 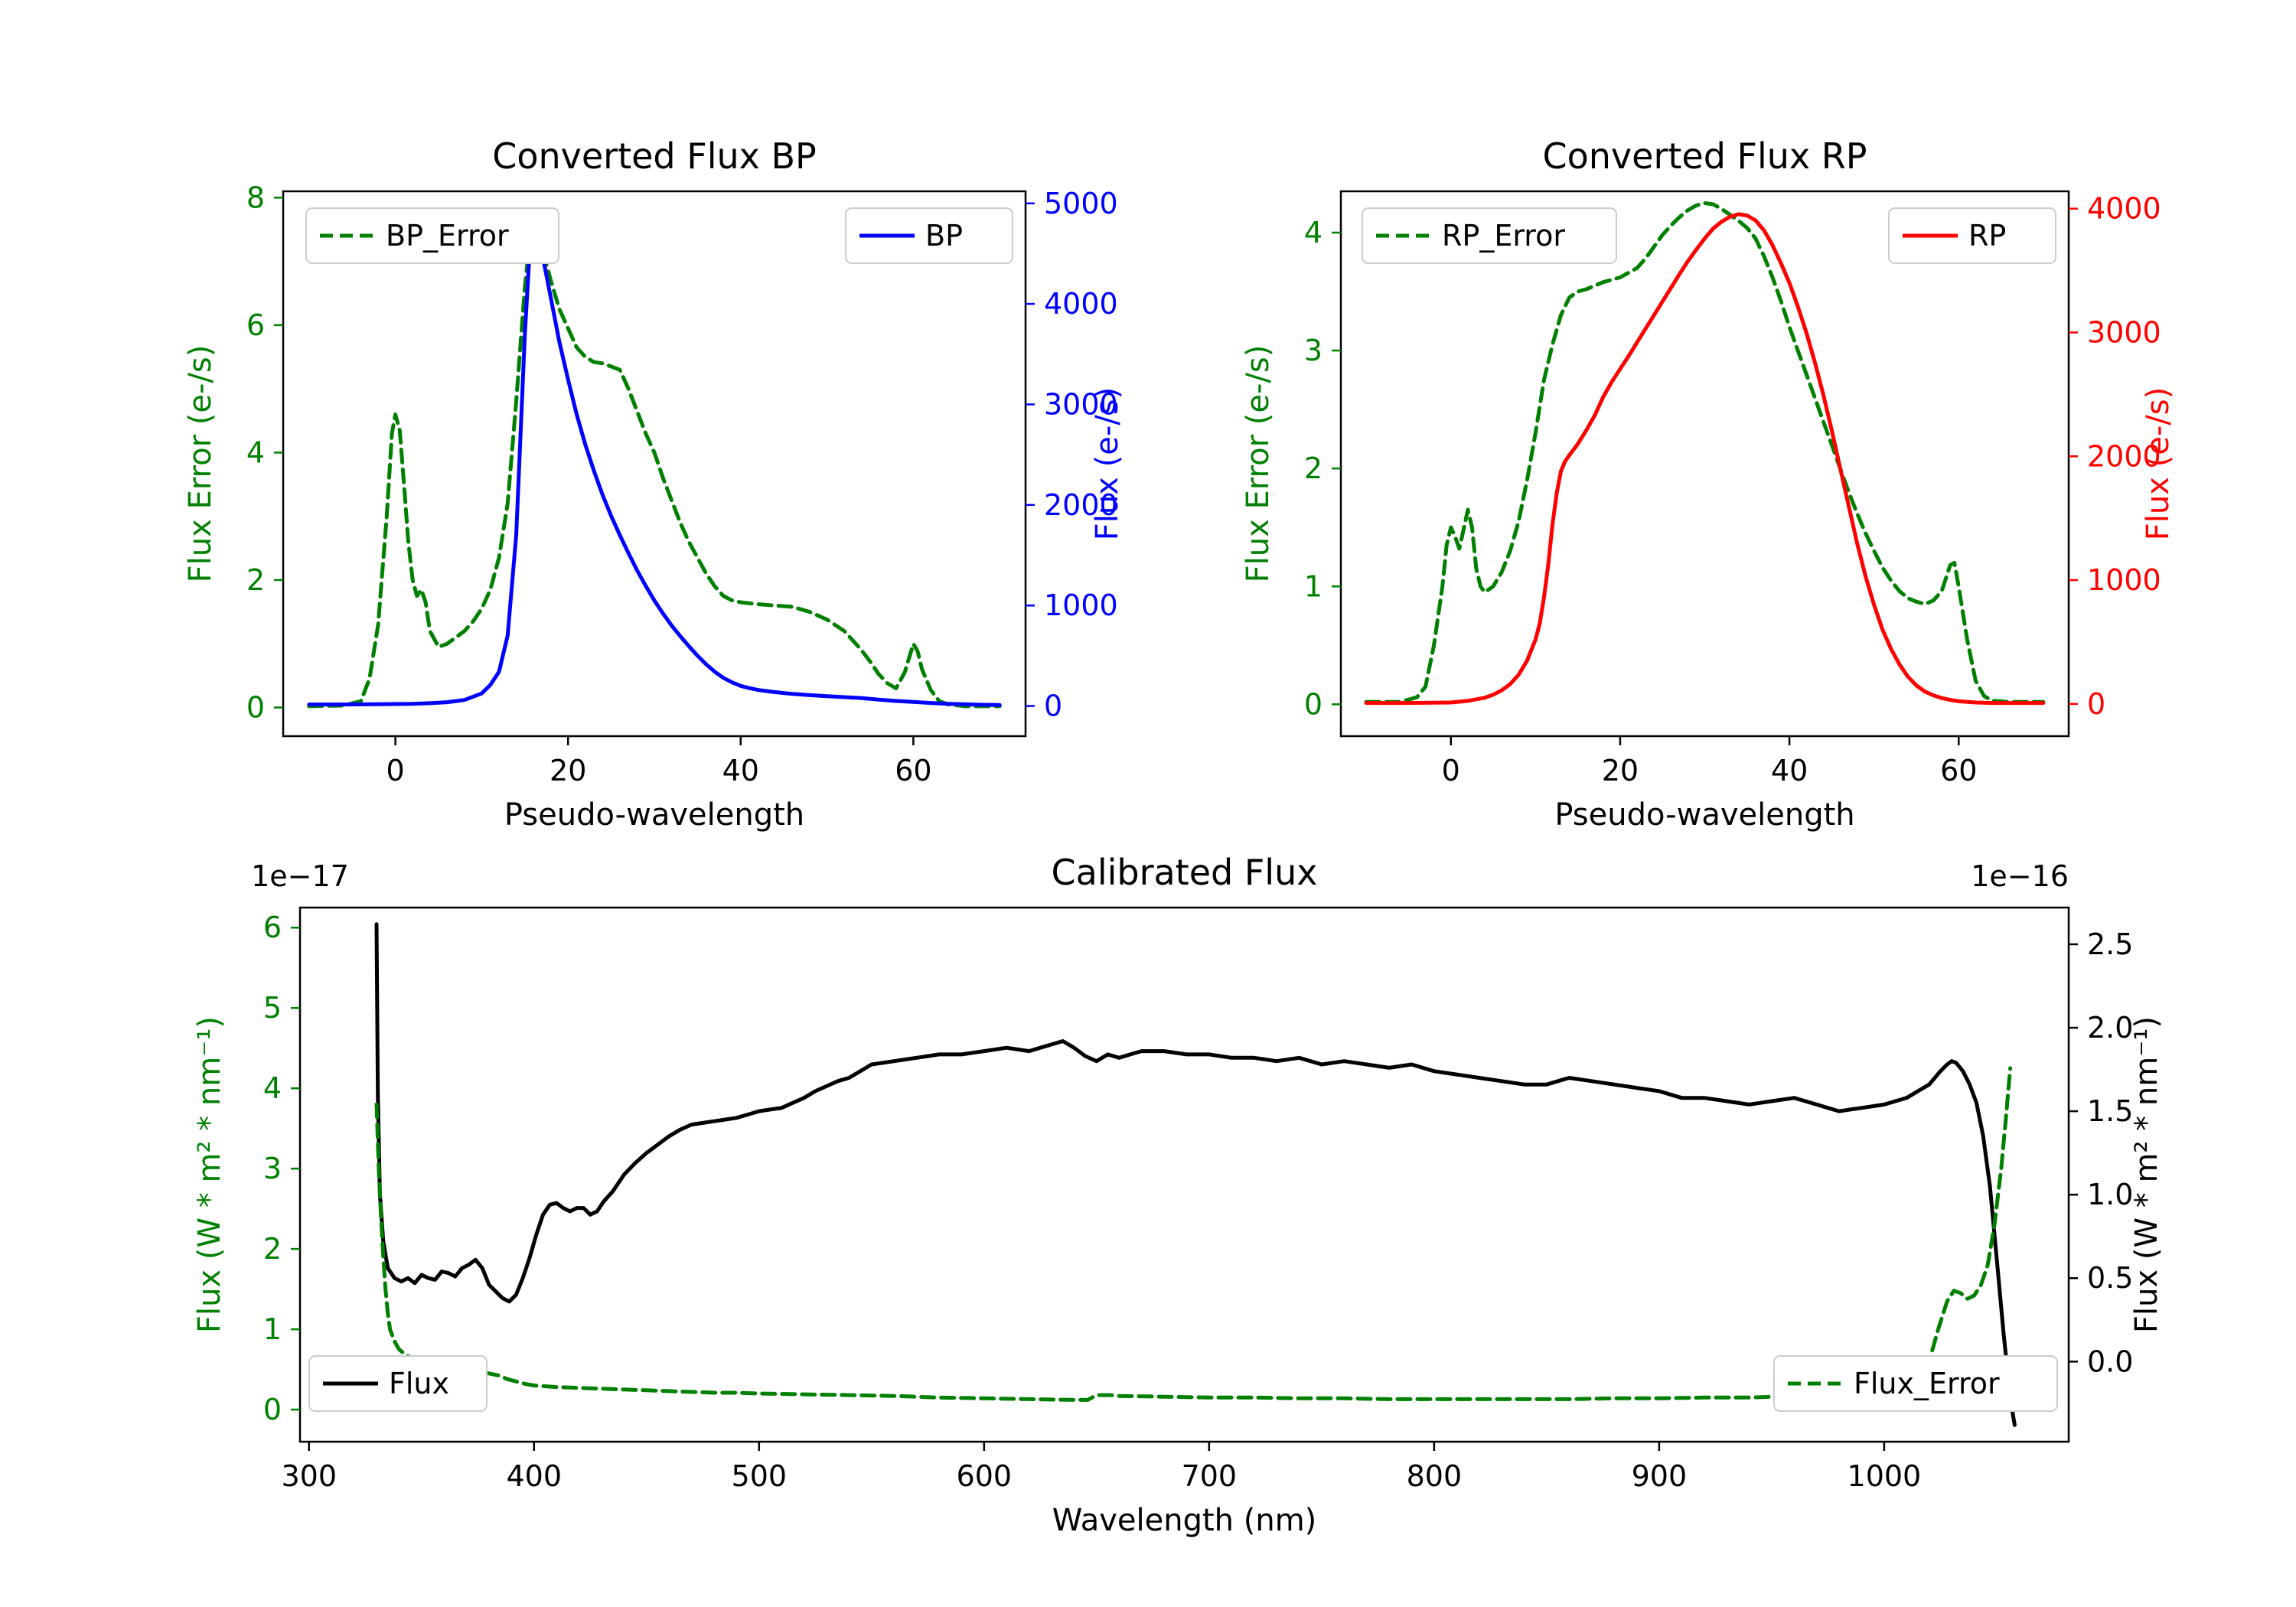 I want to click on calibrated-flux-title: Calibrated Flux, so click(x=1185, y=872).